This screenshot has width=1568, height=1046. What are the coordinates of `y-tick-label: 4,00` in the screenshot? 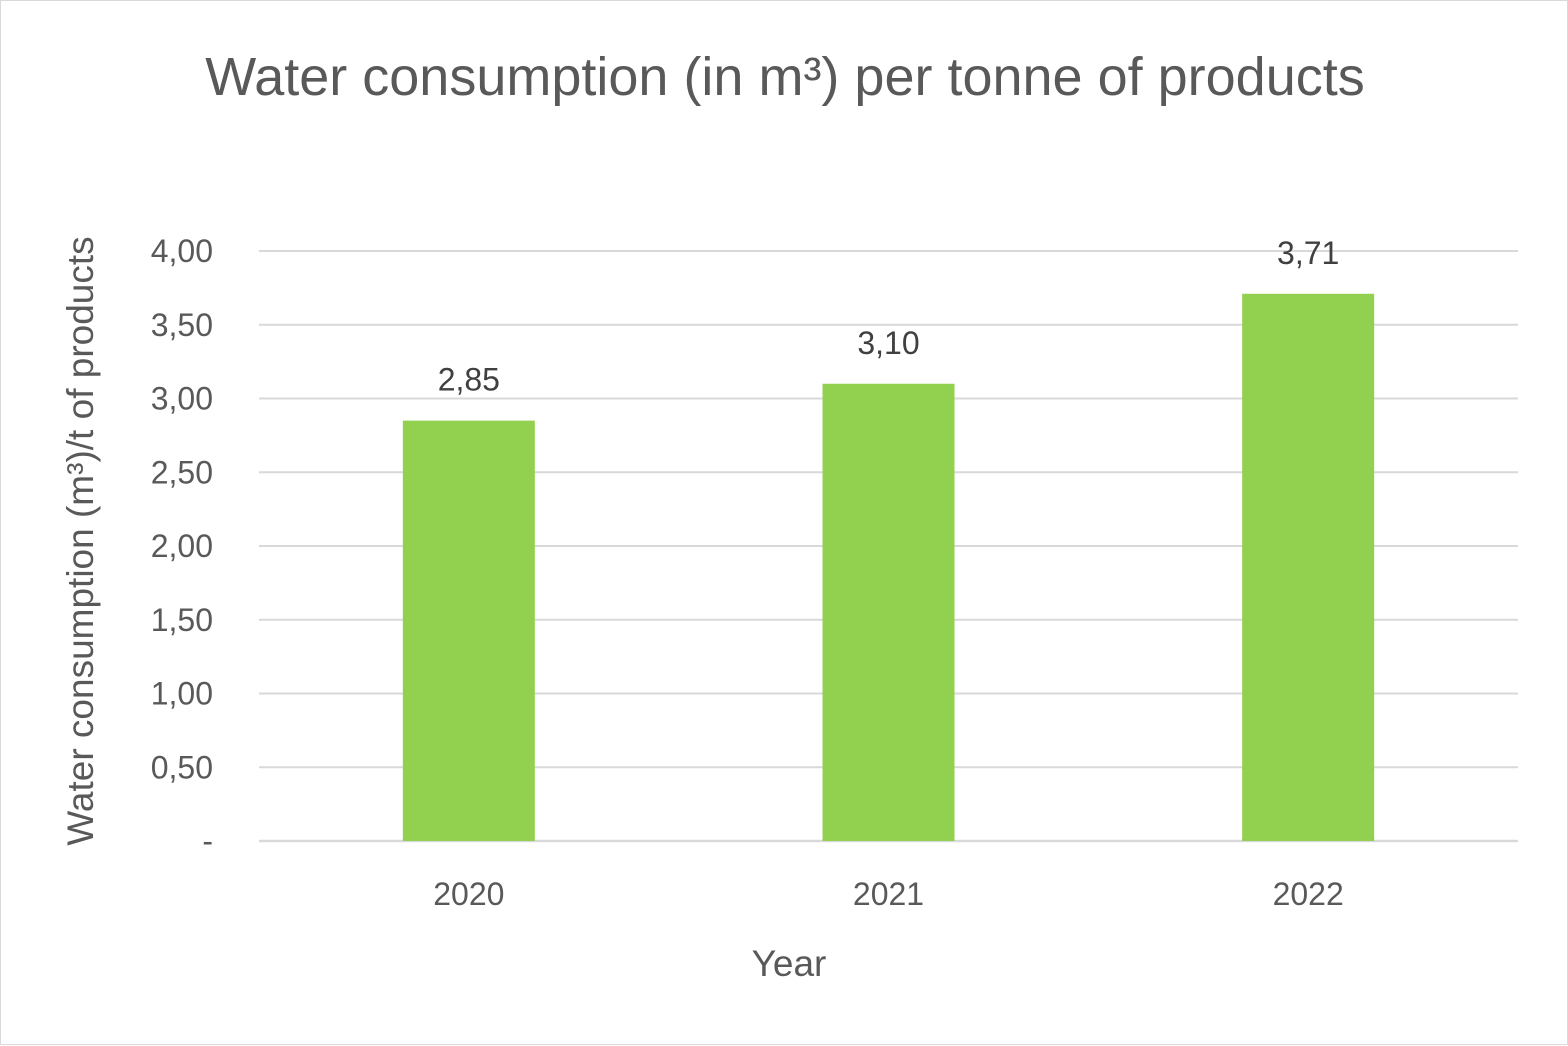 It's located at (182, 251).